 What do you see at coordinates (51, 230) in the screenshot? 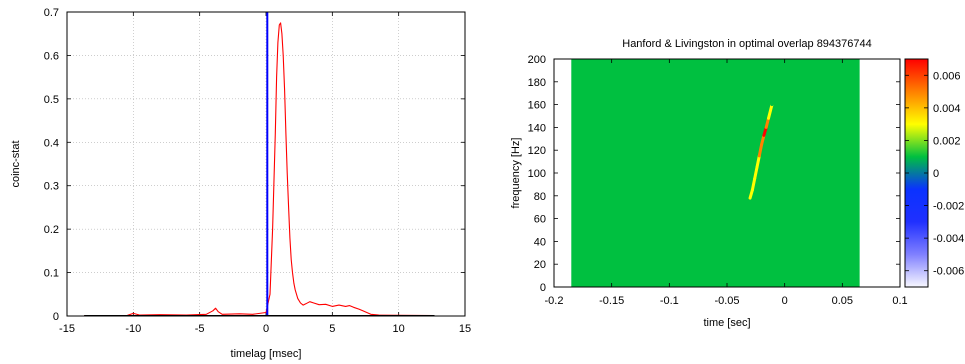
I see `chart1-y-tick-label: 0.2` at bounding box center [51, 230].